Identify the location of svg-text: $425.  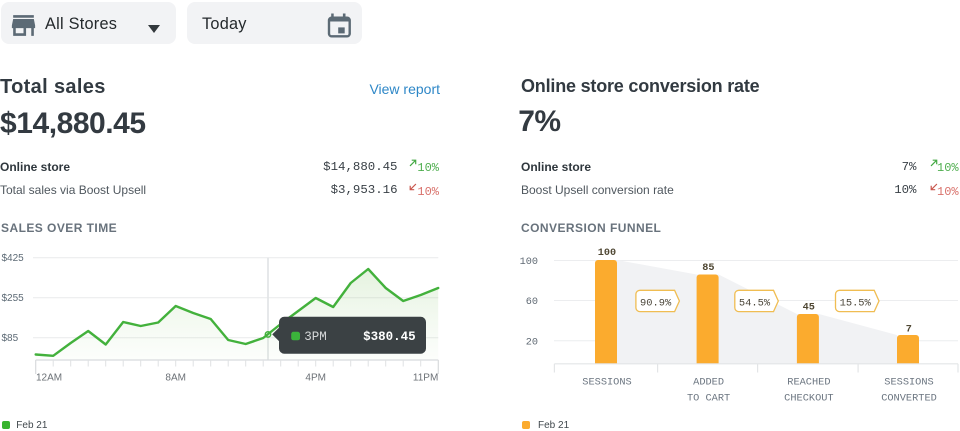
(13, 258).